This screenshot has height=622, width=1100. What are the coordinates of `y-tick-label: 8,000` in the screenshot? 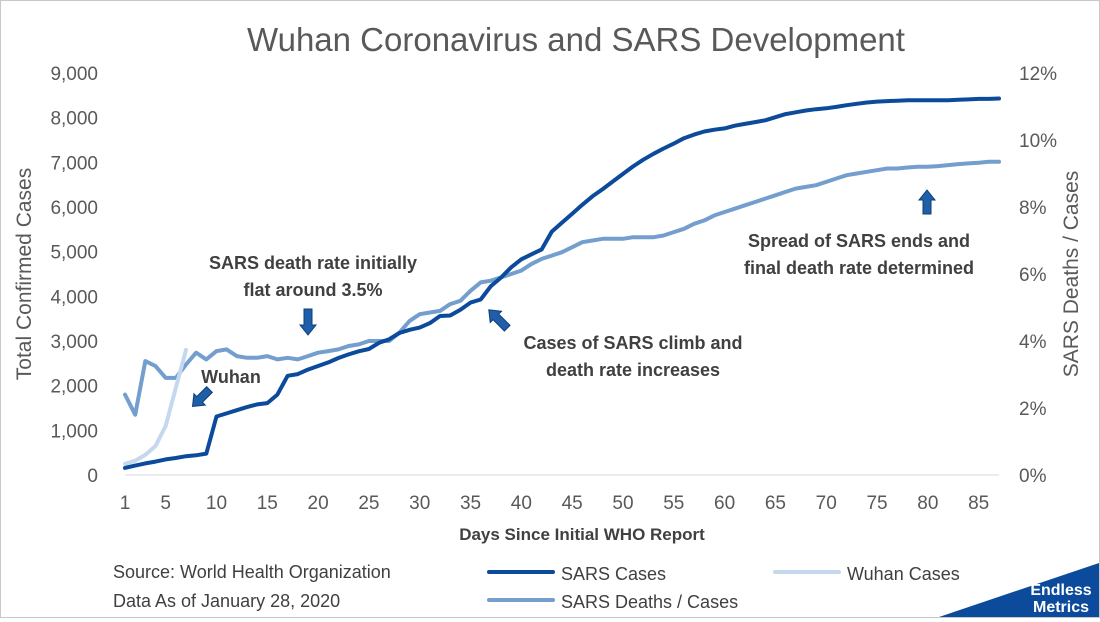 It's located at (74, 119).